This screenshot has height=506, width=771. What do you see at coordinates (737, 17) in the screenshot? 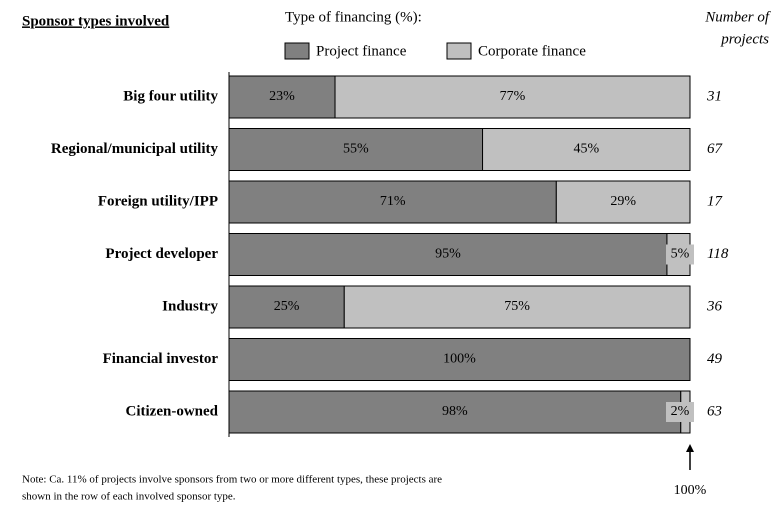
I see `count-header: Number of` at bounding box center [737, 17].